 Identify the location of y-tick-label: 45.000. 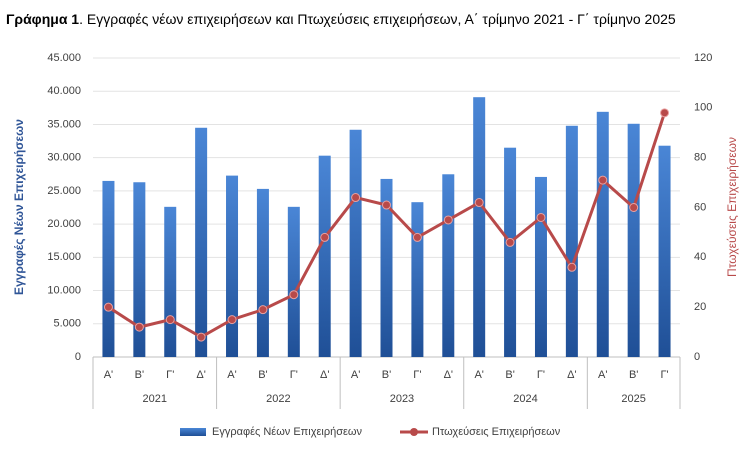
(64, 58).